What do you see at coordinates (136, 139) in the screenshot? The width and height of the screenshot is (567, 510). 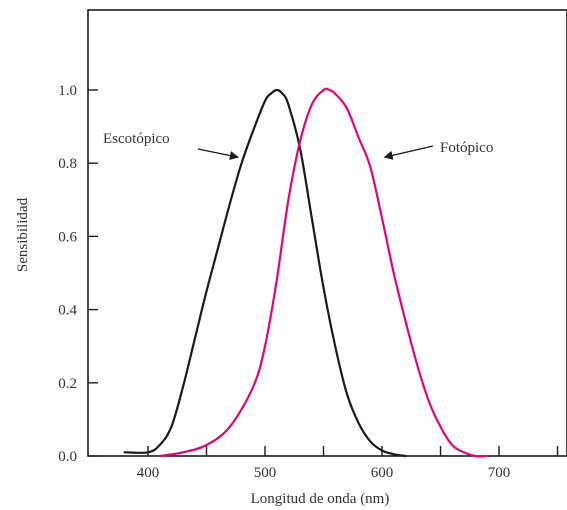 I see `annotation-label: Escotópico` at bounding box center [136, 139].